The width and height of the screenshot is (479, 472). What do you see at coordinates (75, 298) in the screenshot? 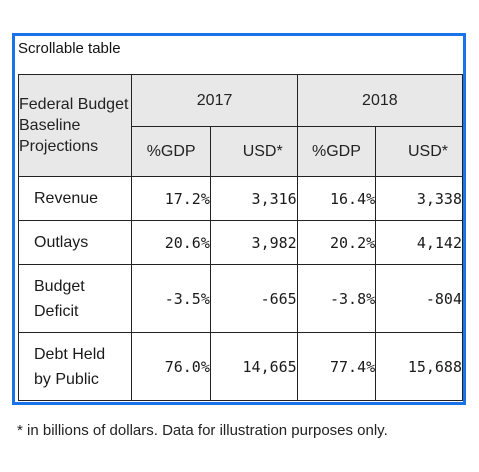
I see `row-label: Budget Deficit` at bounding box center [75, 298].